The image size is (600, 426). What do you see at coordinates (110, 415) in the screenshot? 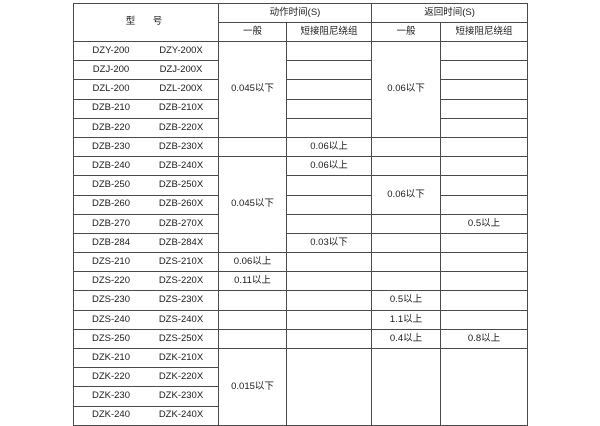
I see `model-code-primary: DZK-240` at bounding box center [110, 415].